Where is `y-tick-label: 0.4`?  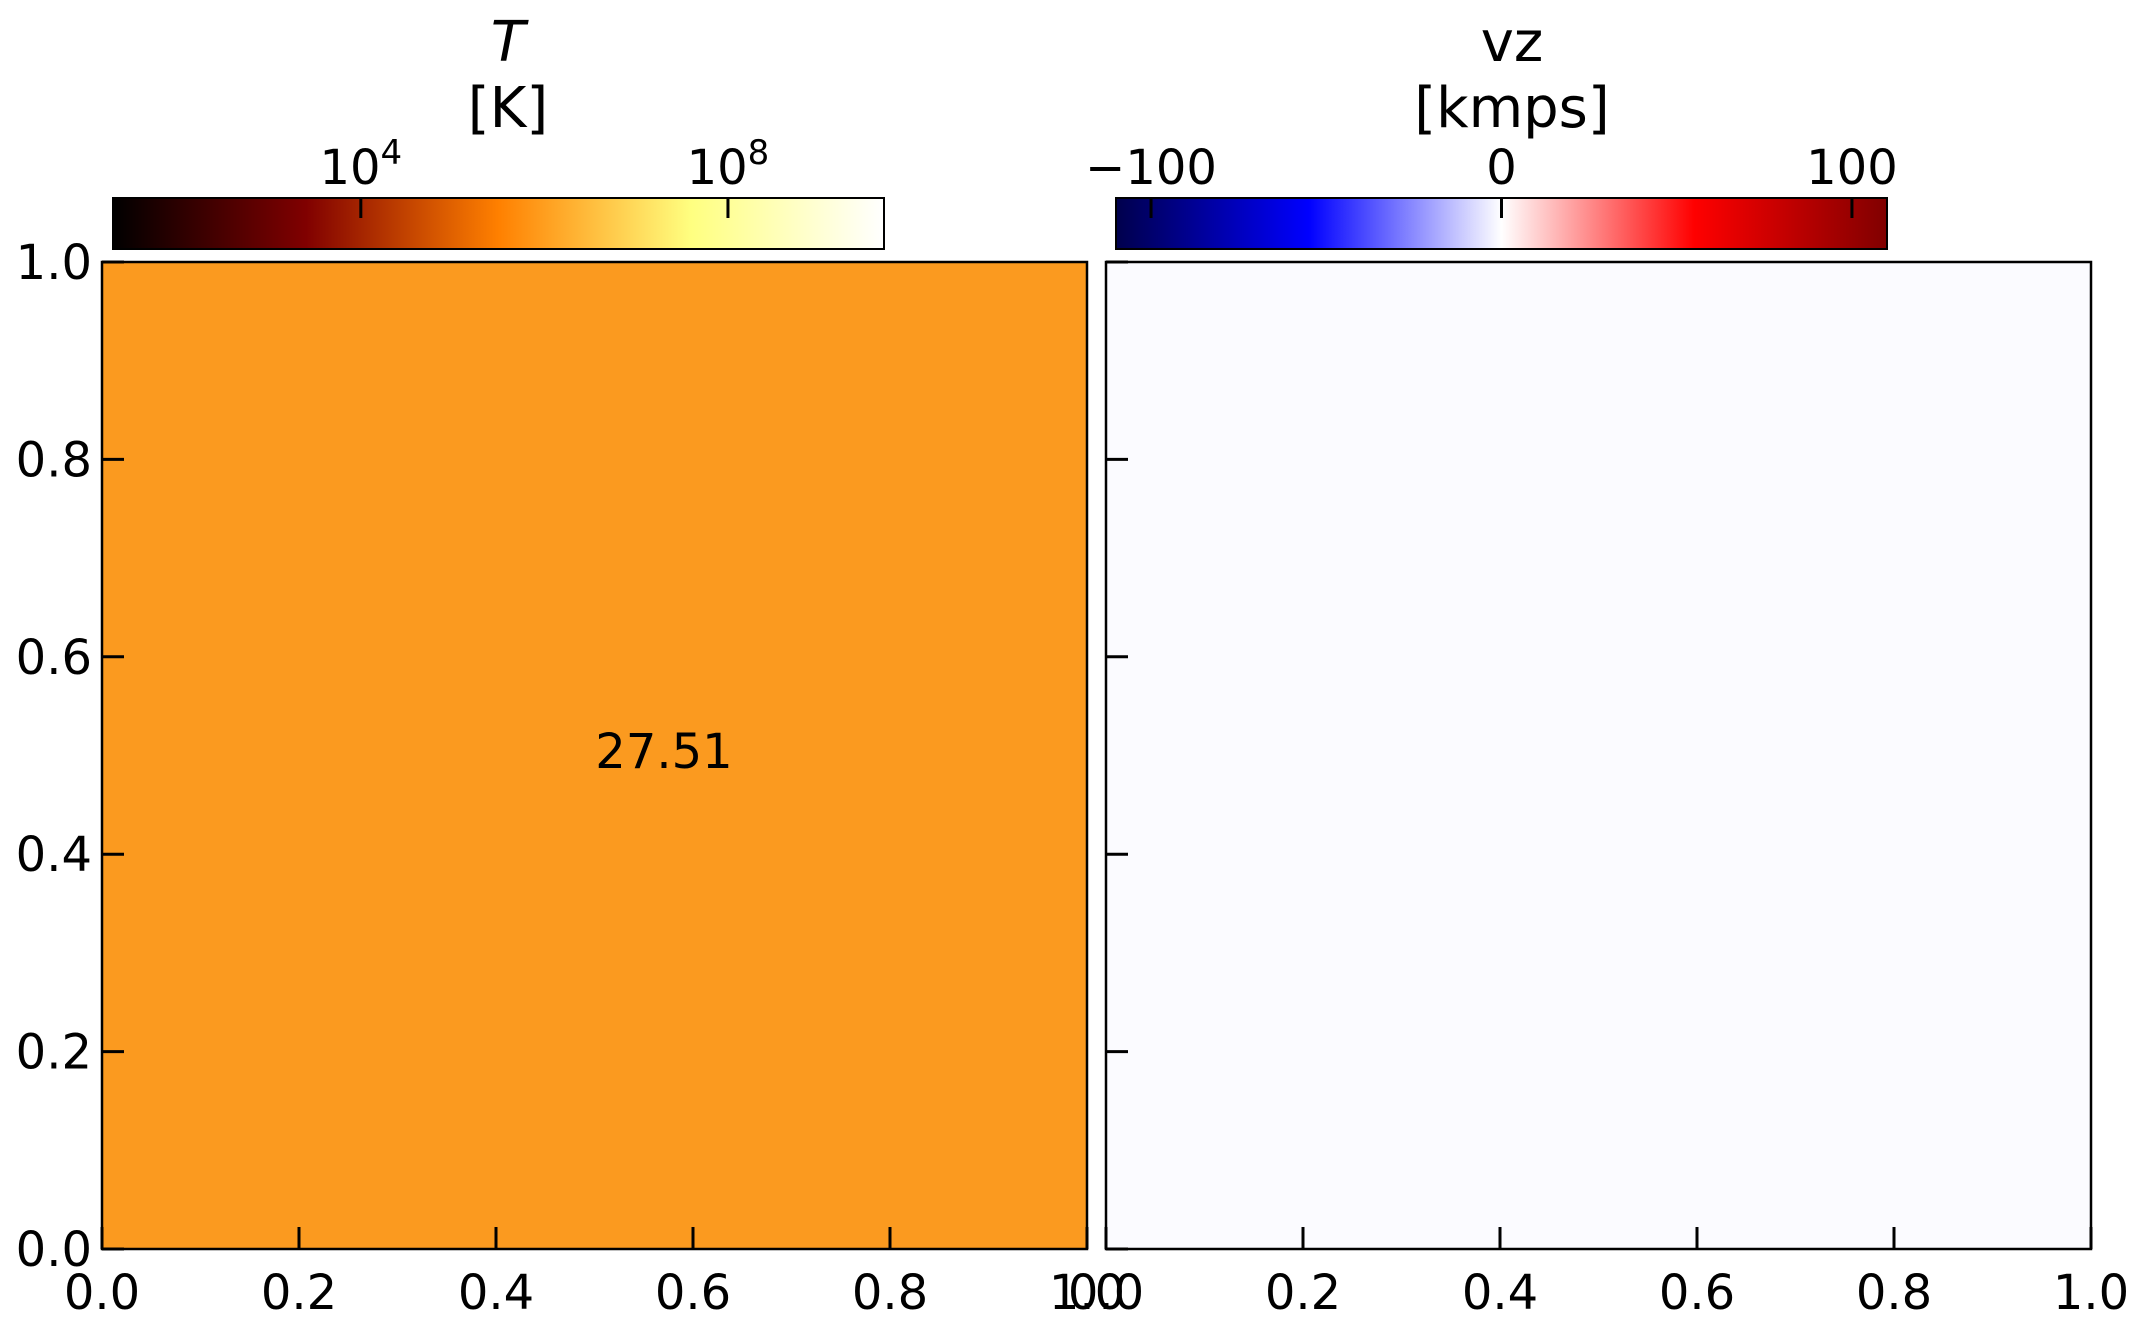
y-tick-label: 0.4 is located at coordinates (54, 855).